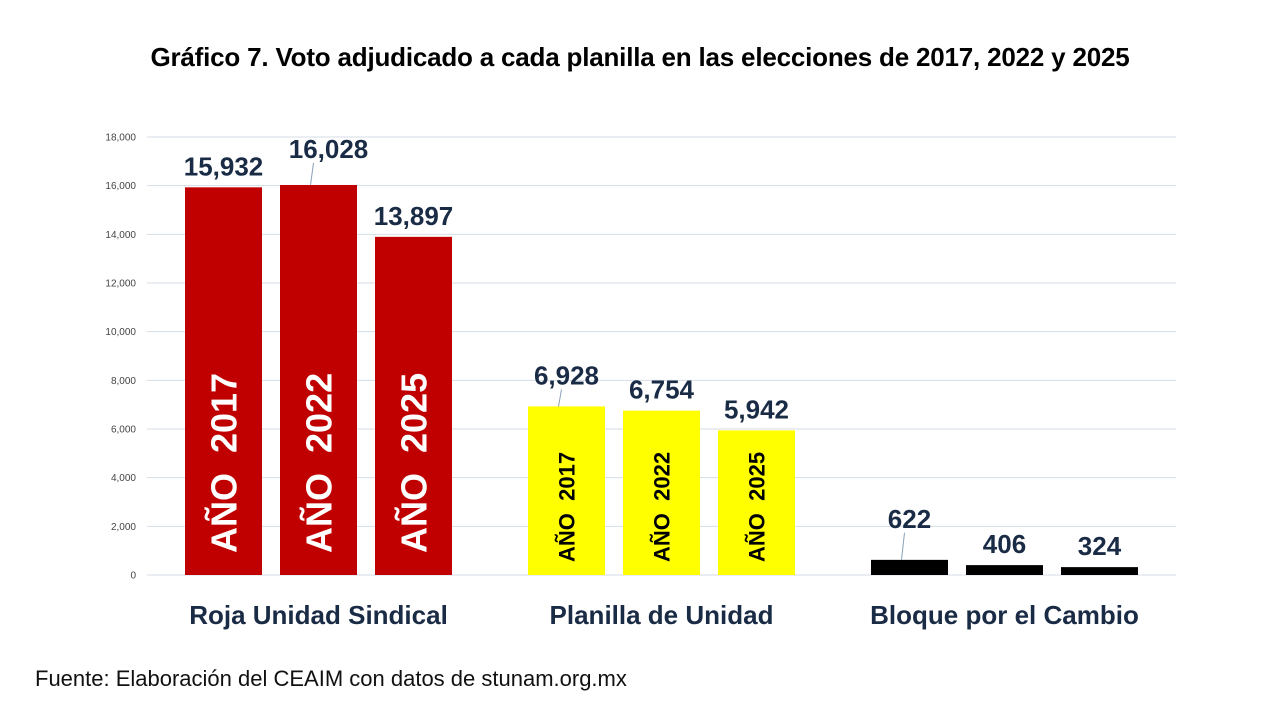  What do you see at coordinates (123, 381) in the screenshot?
I see `y-tick-label: 8,000` at bounding box center [123, 381].